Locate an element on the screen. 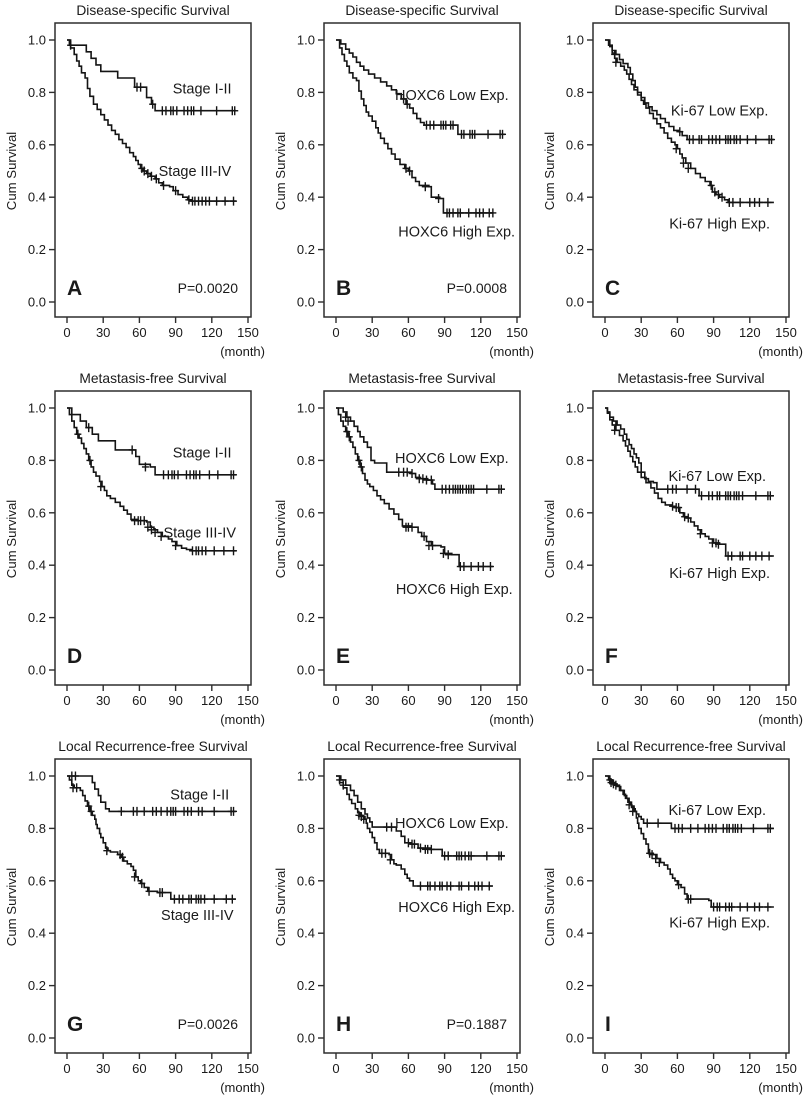 Image resolution: width=808 pixels, height=1109 pixels. panel-letter: G is located at coordinates (75, 1024).